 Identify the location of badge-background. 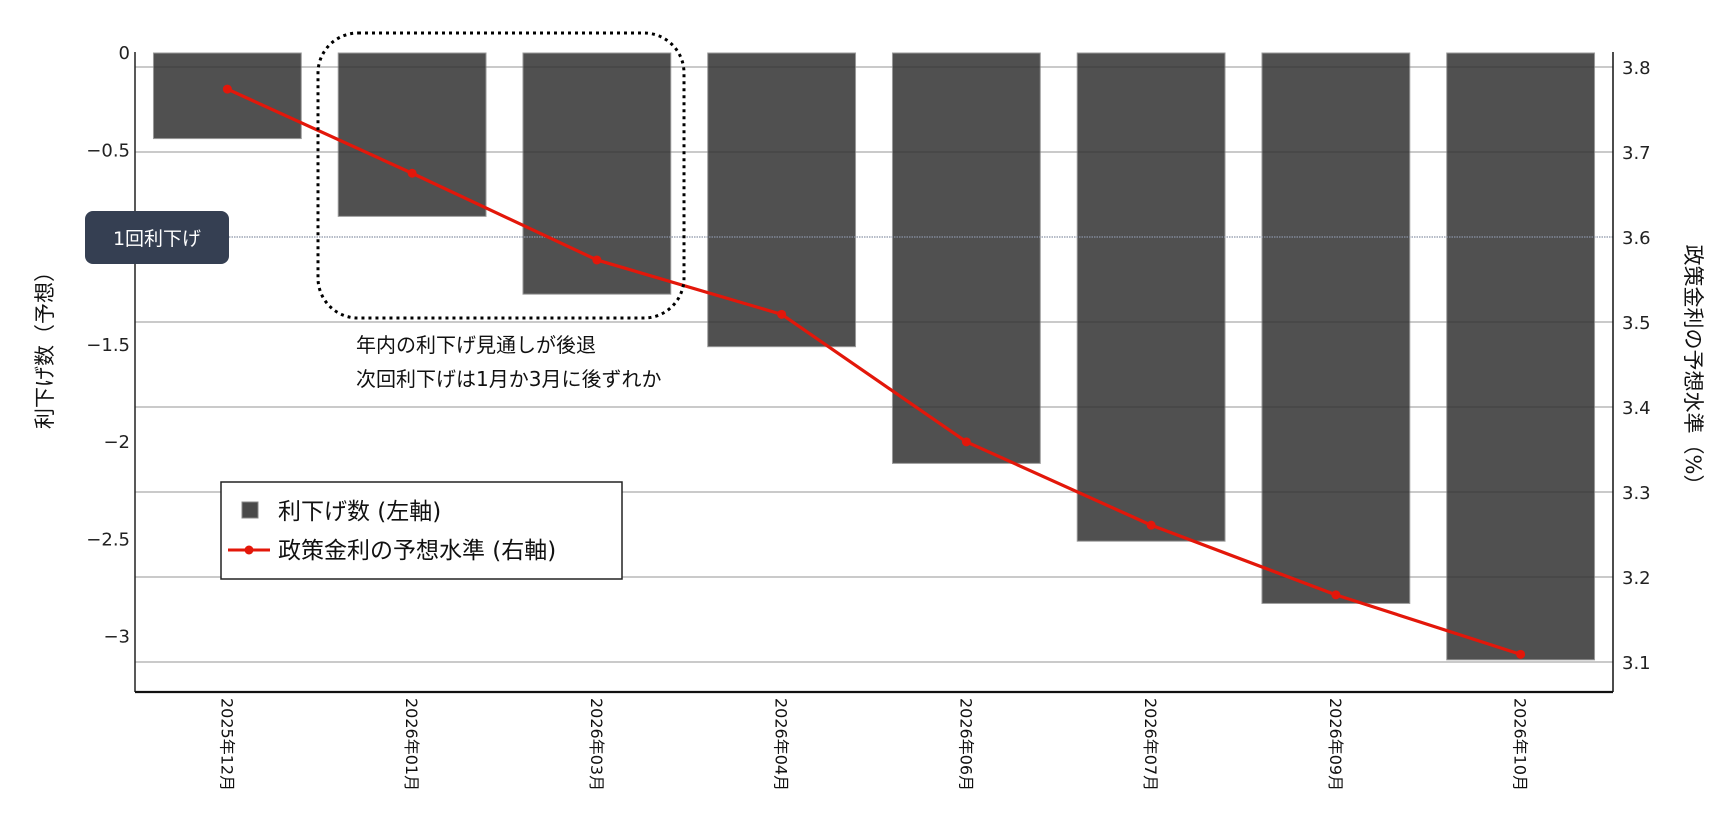
(157, 237).